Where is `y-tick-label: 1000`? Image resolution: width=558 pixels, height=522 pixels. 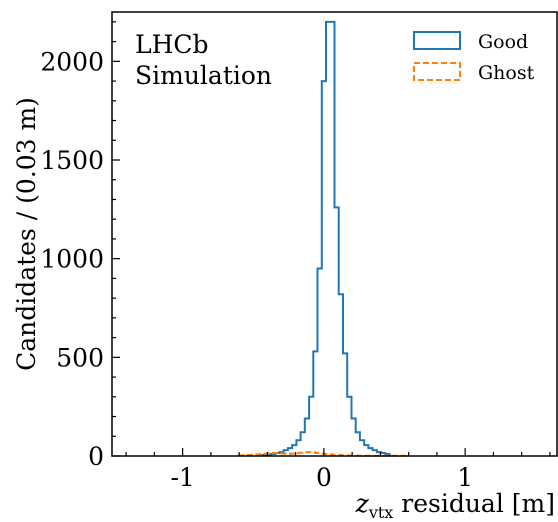 y-tick-label: 1000 is located at coordinates (72, 259).